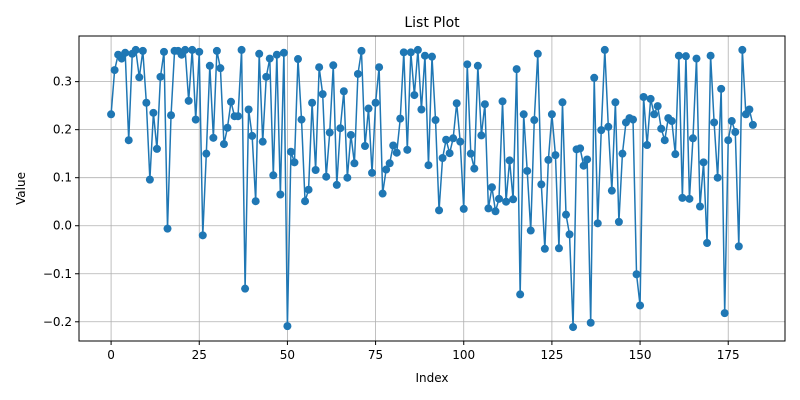 The height and width of the screenshot is (400, 800). I want to click on y-tick-label: 0.1, so click(62, 178).